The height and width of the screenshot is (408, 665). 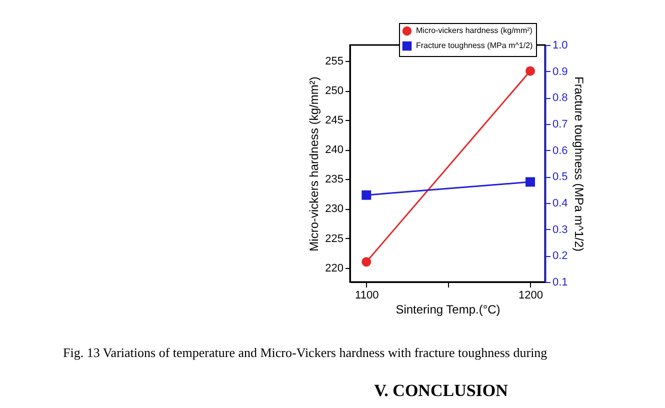 I want to click on y-tick-label: 220, so click(x=334, y=268).